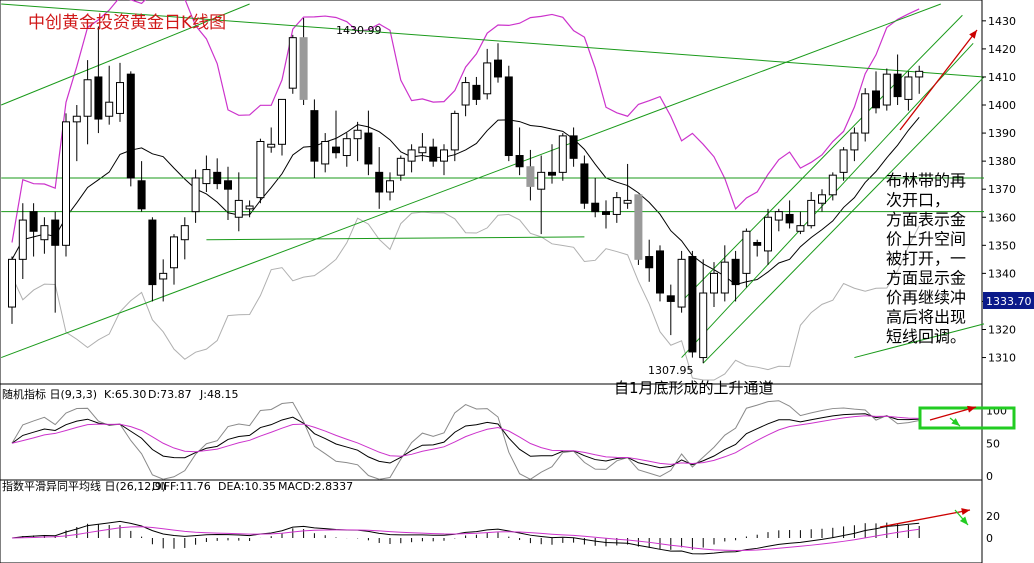  What do you see at coordinates (491, 521) in the screenshot?
I see `macd-panel-frame` at bounding box center [491, 521].